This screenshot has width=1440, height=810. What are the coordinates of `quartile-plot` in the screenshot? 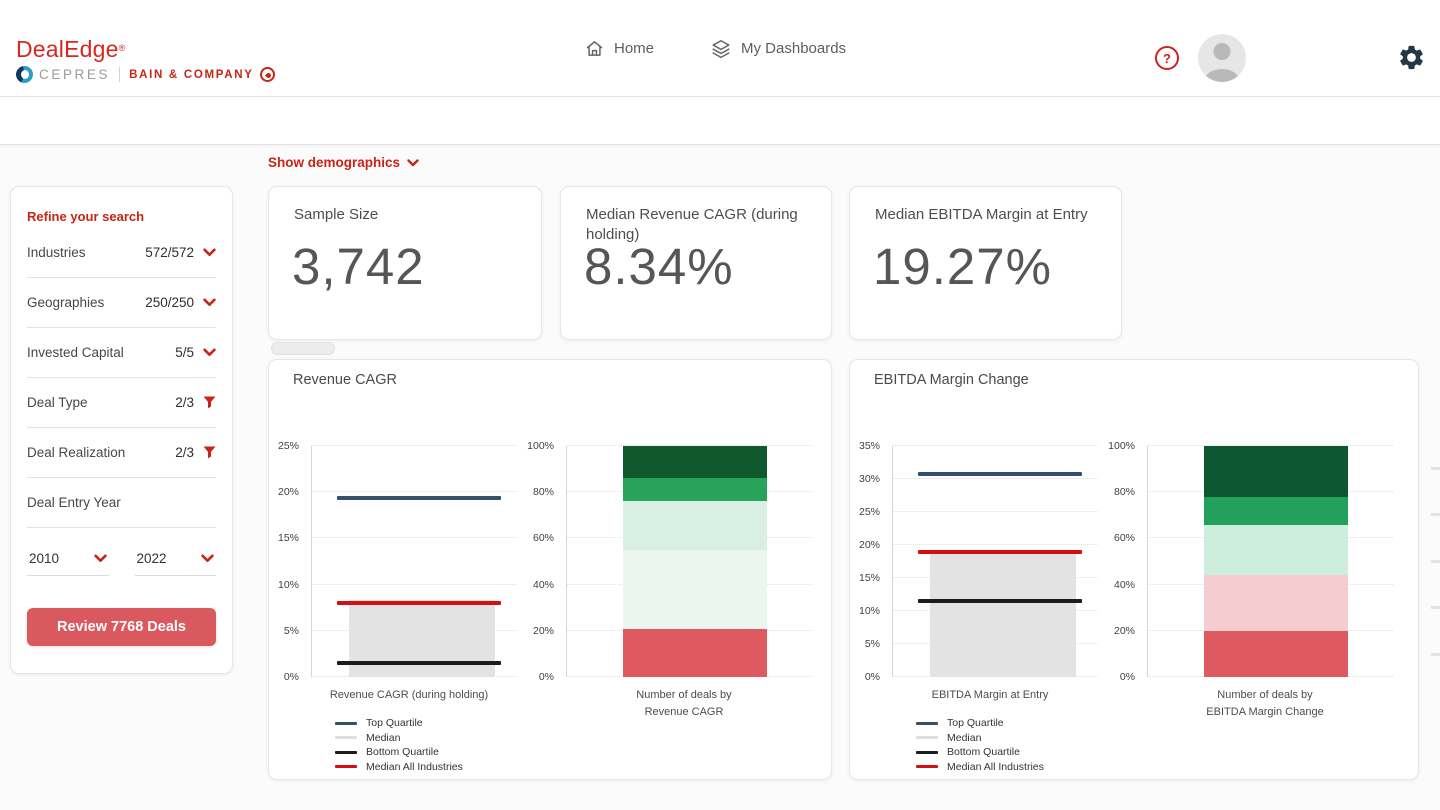 It's located at (414, 561).